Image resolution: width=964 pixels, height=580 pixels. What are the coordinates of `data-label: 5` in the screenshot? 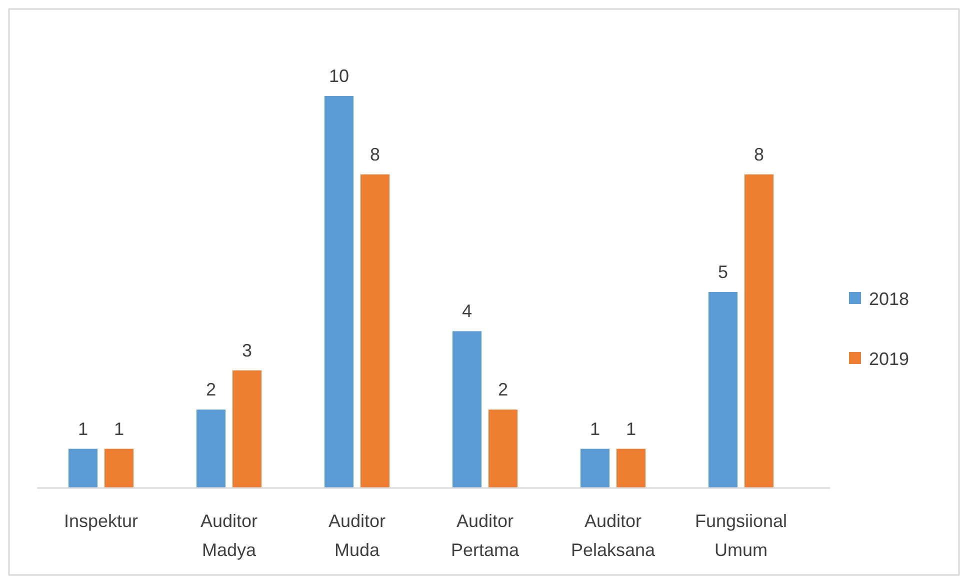 It's located at (723, 272).